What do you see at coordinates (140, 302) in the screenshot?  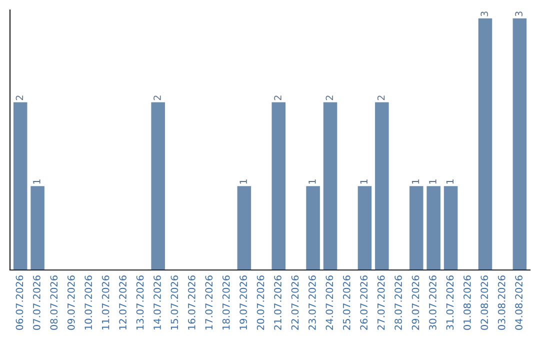 I see `x-tick-label: 13.07.2026` at bounding box center [140, 302].